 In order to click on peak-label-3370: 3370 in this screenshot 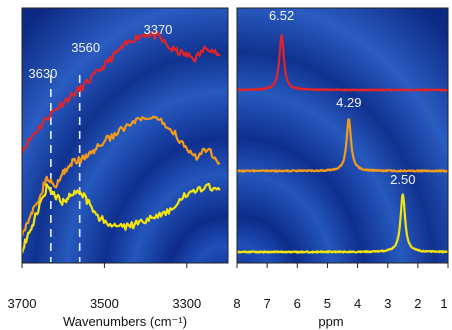, I will do `click(157, 29)`.